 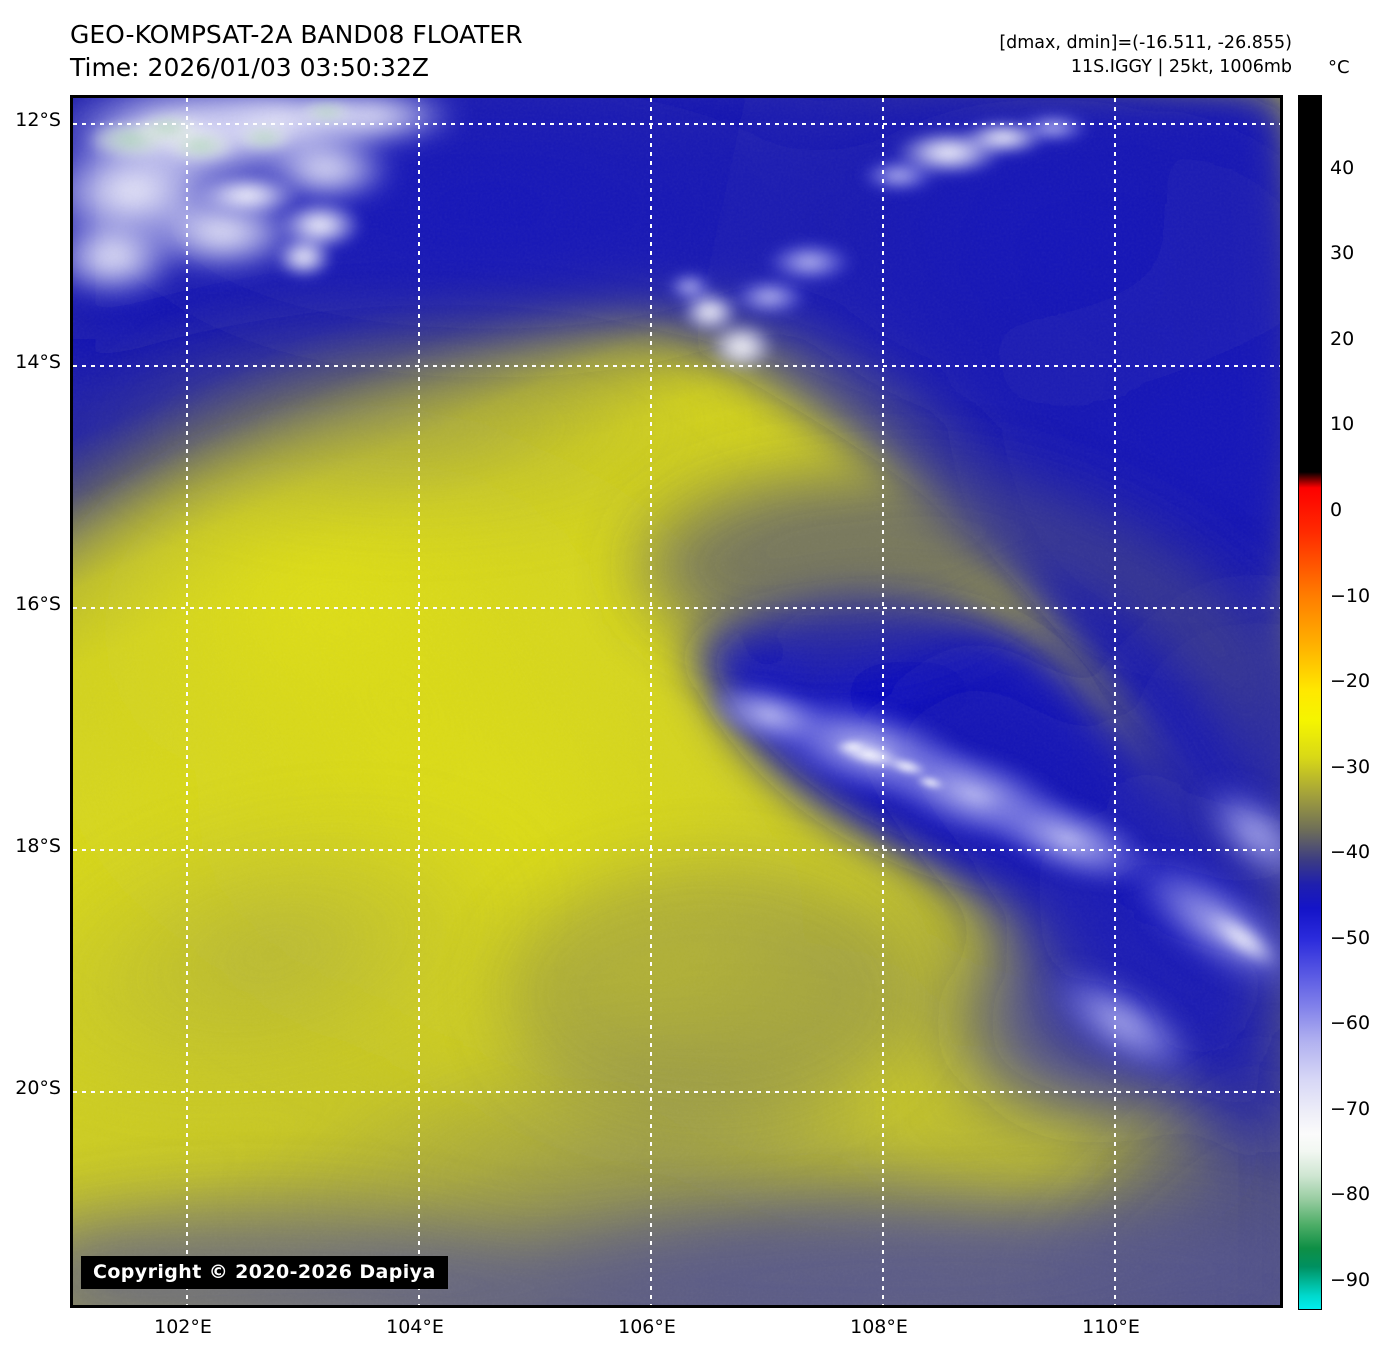 I want to click on xtick-label-110E: 110°E, so click(x=1111, y=1327).